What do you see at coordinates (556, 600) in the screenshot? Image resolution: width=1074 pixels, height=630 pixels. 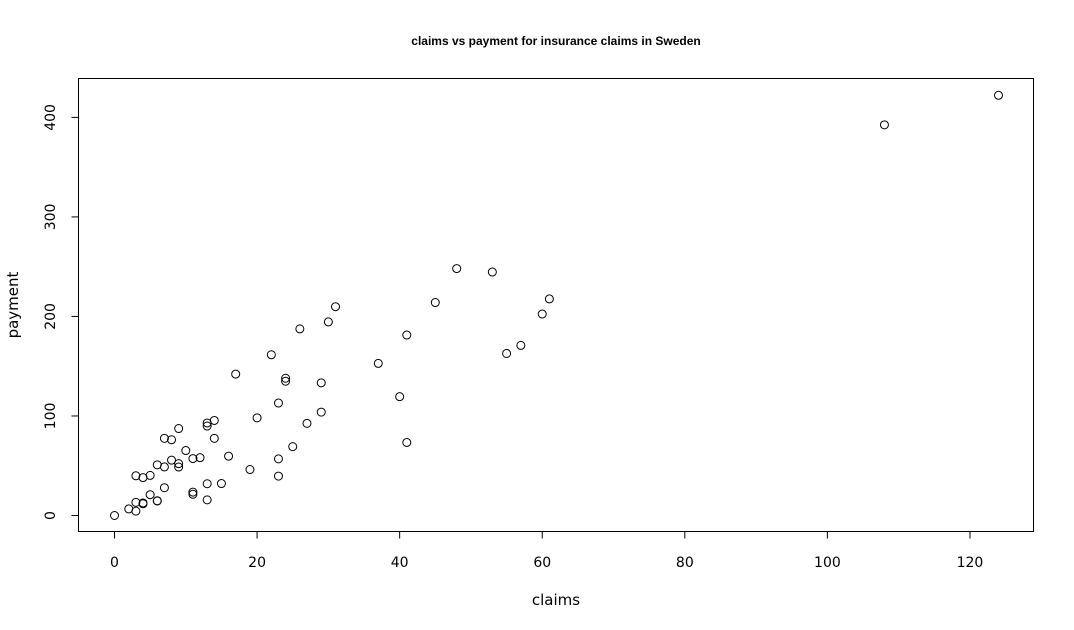 I see `x-axis-label: claims` at bounding box center [556, 600].